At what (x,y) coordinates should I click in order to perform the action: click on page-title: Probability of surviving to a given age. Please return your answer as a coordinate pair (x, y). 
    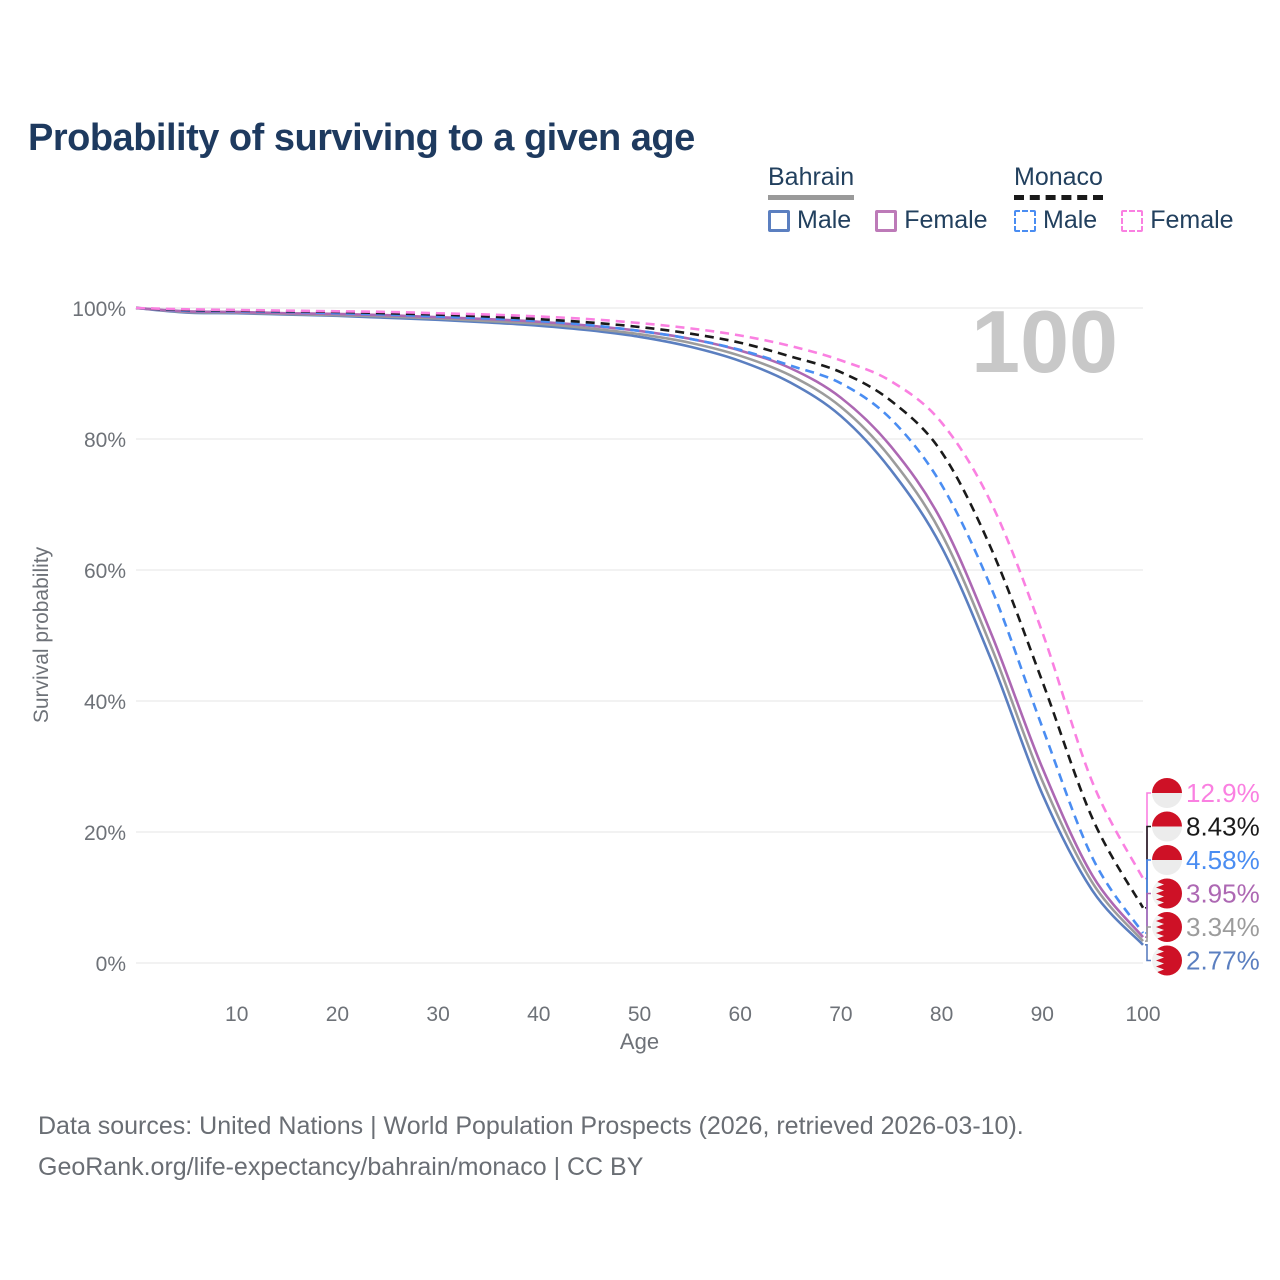
    Looking at the image, I should click on (361, 138).